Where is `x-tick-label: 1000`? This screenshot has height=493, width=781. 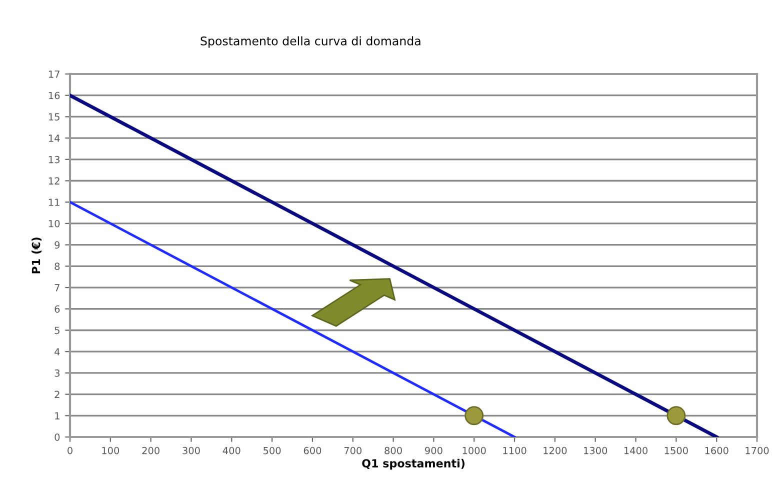 x-tick-label: 1000 is located at coordinates (474, 450).